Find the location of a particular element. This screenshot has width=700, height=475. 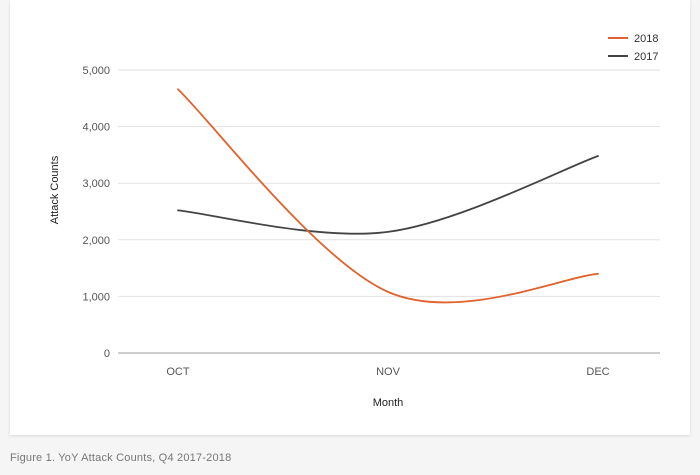

legend-label-2017: 2017 is located at coordinates (646, 57).